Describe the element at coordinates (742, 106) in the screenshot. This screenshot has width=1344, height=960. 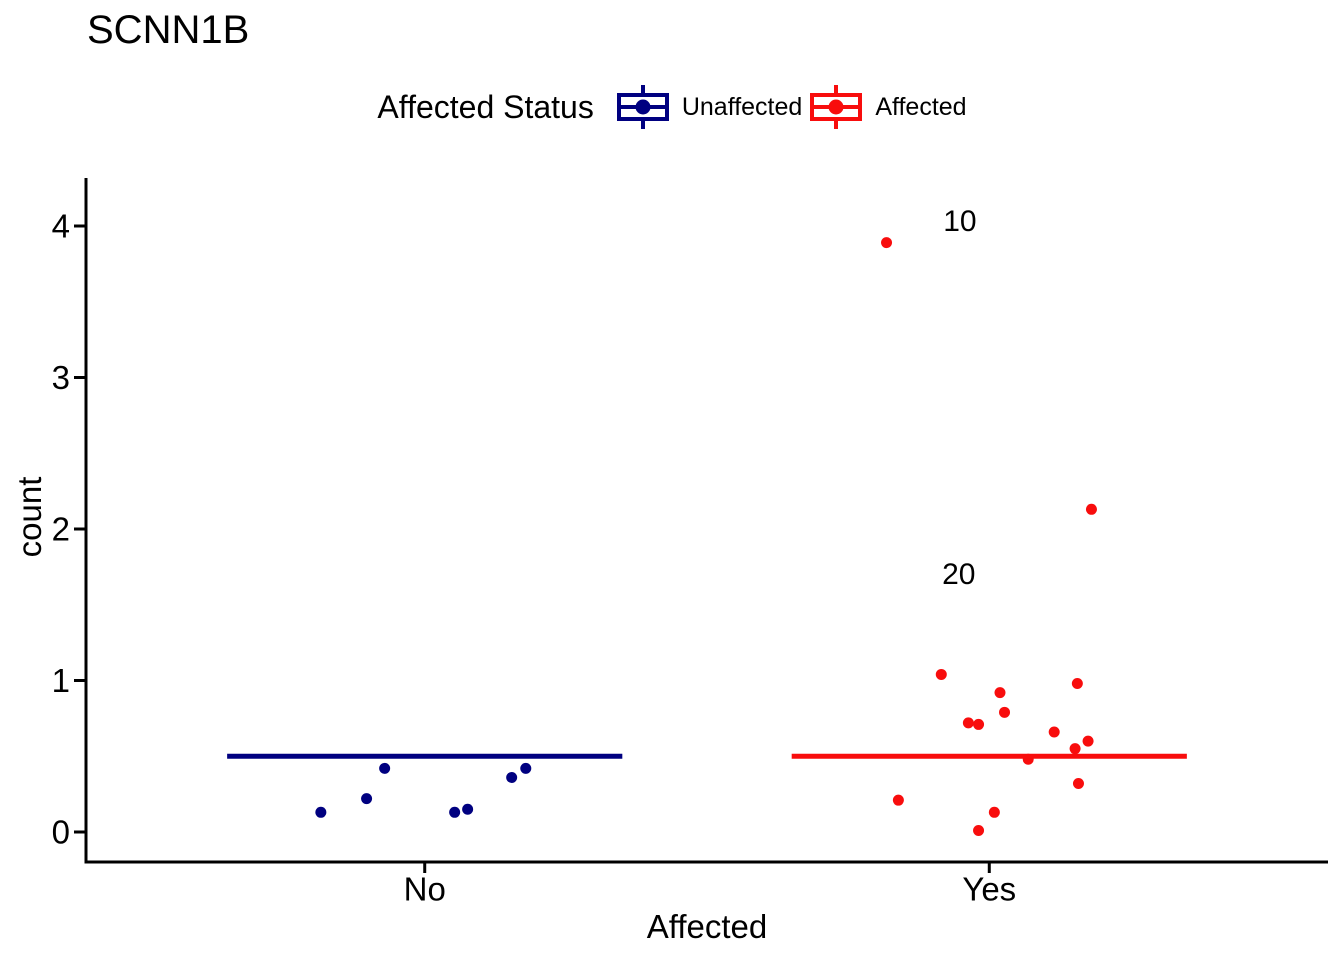
I see `legend-label: Unaffected` at that location.